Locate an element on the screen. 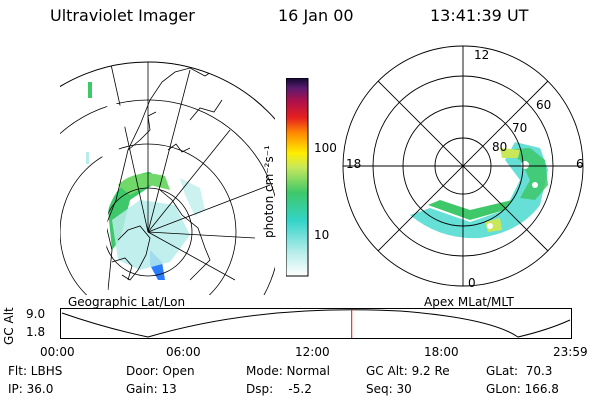  mlt-label-18: 18 is located at coordinates (354, 164).